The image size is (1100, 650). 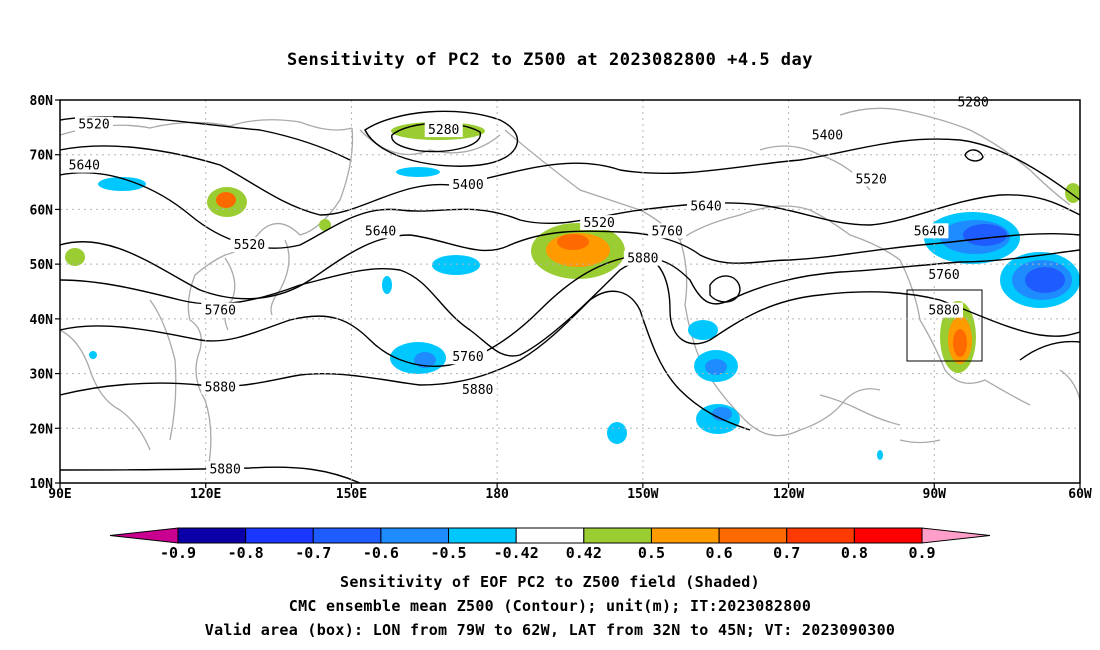 I want to click on lat-tick-label: 50N, so click(x=42, y=265).